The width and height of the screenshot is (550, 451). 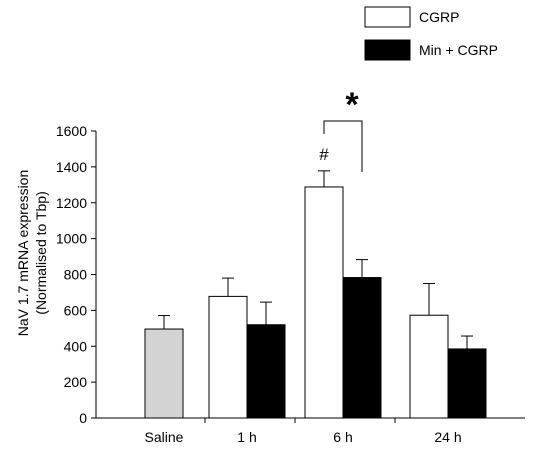 What do you see at coordinates (439, 17) in the screenshot?
I see `legend-label: CGRP` at bounding box center [439, 17].